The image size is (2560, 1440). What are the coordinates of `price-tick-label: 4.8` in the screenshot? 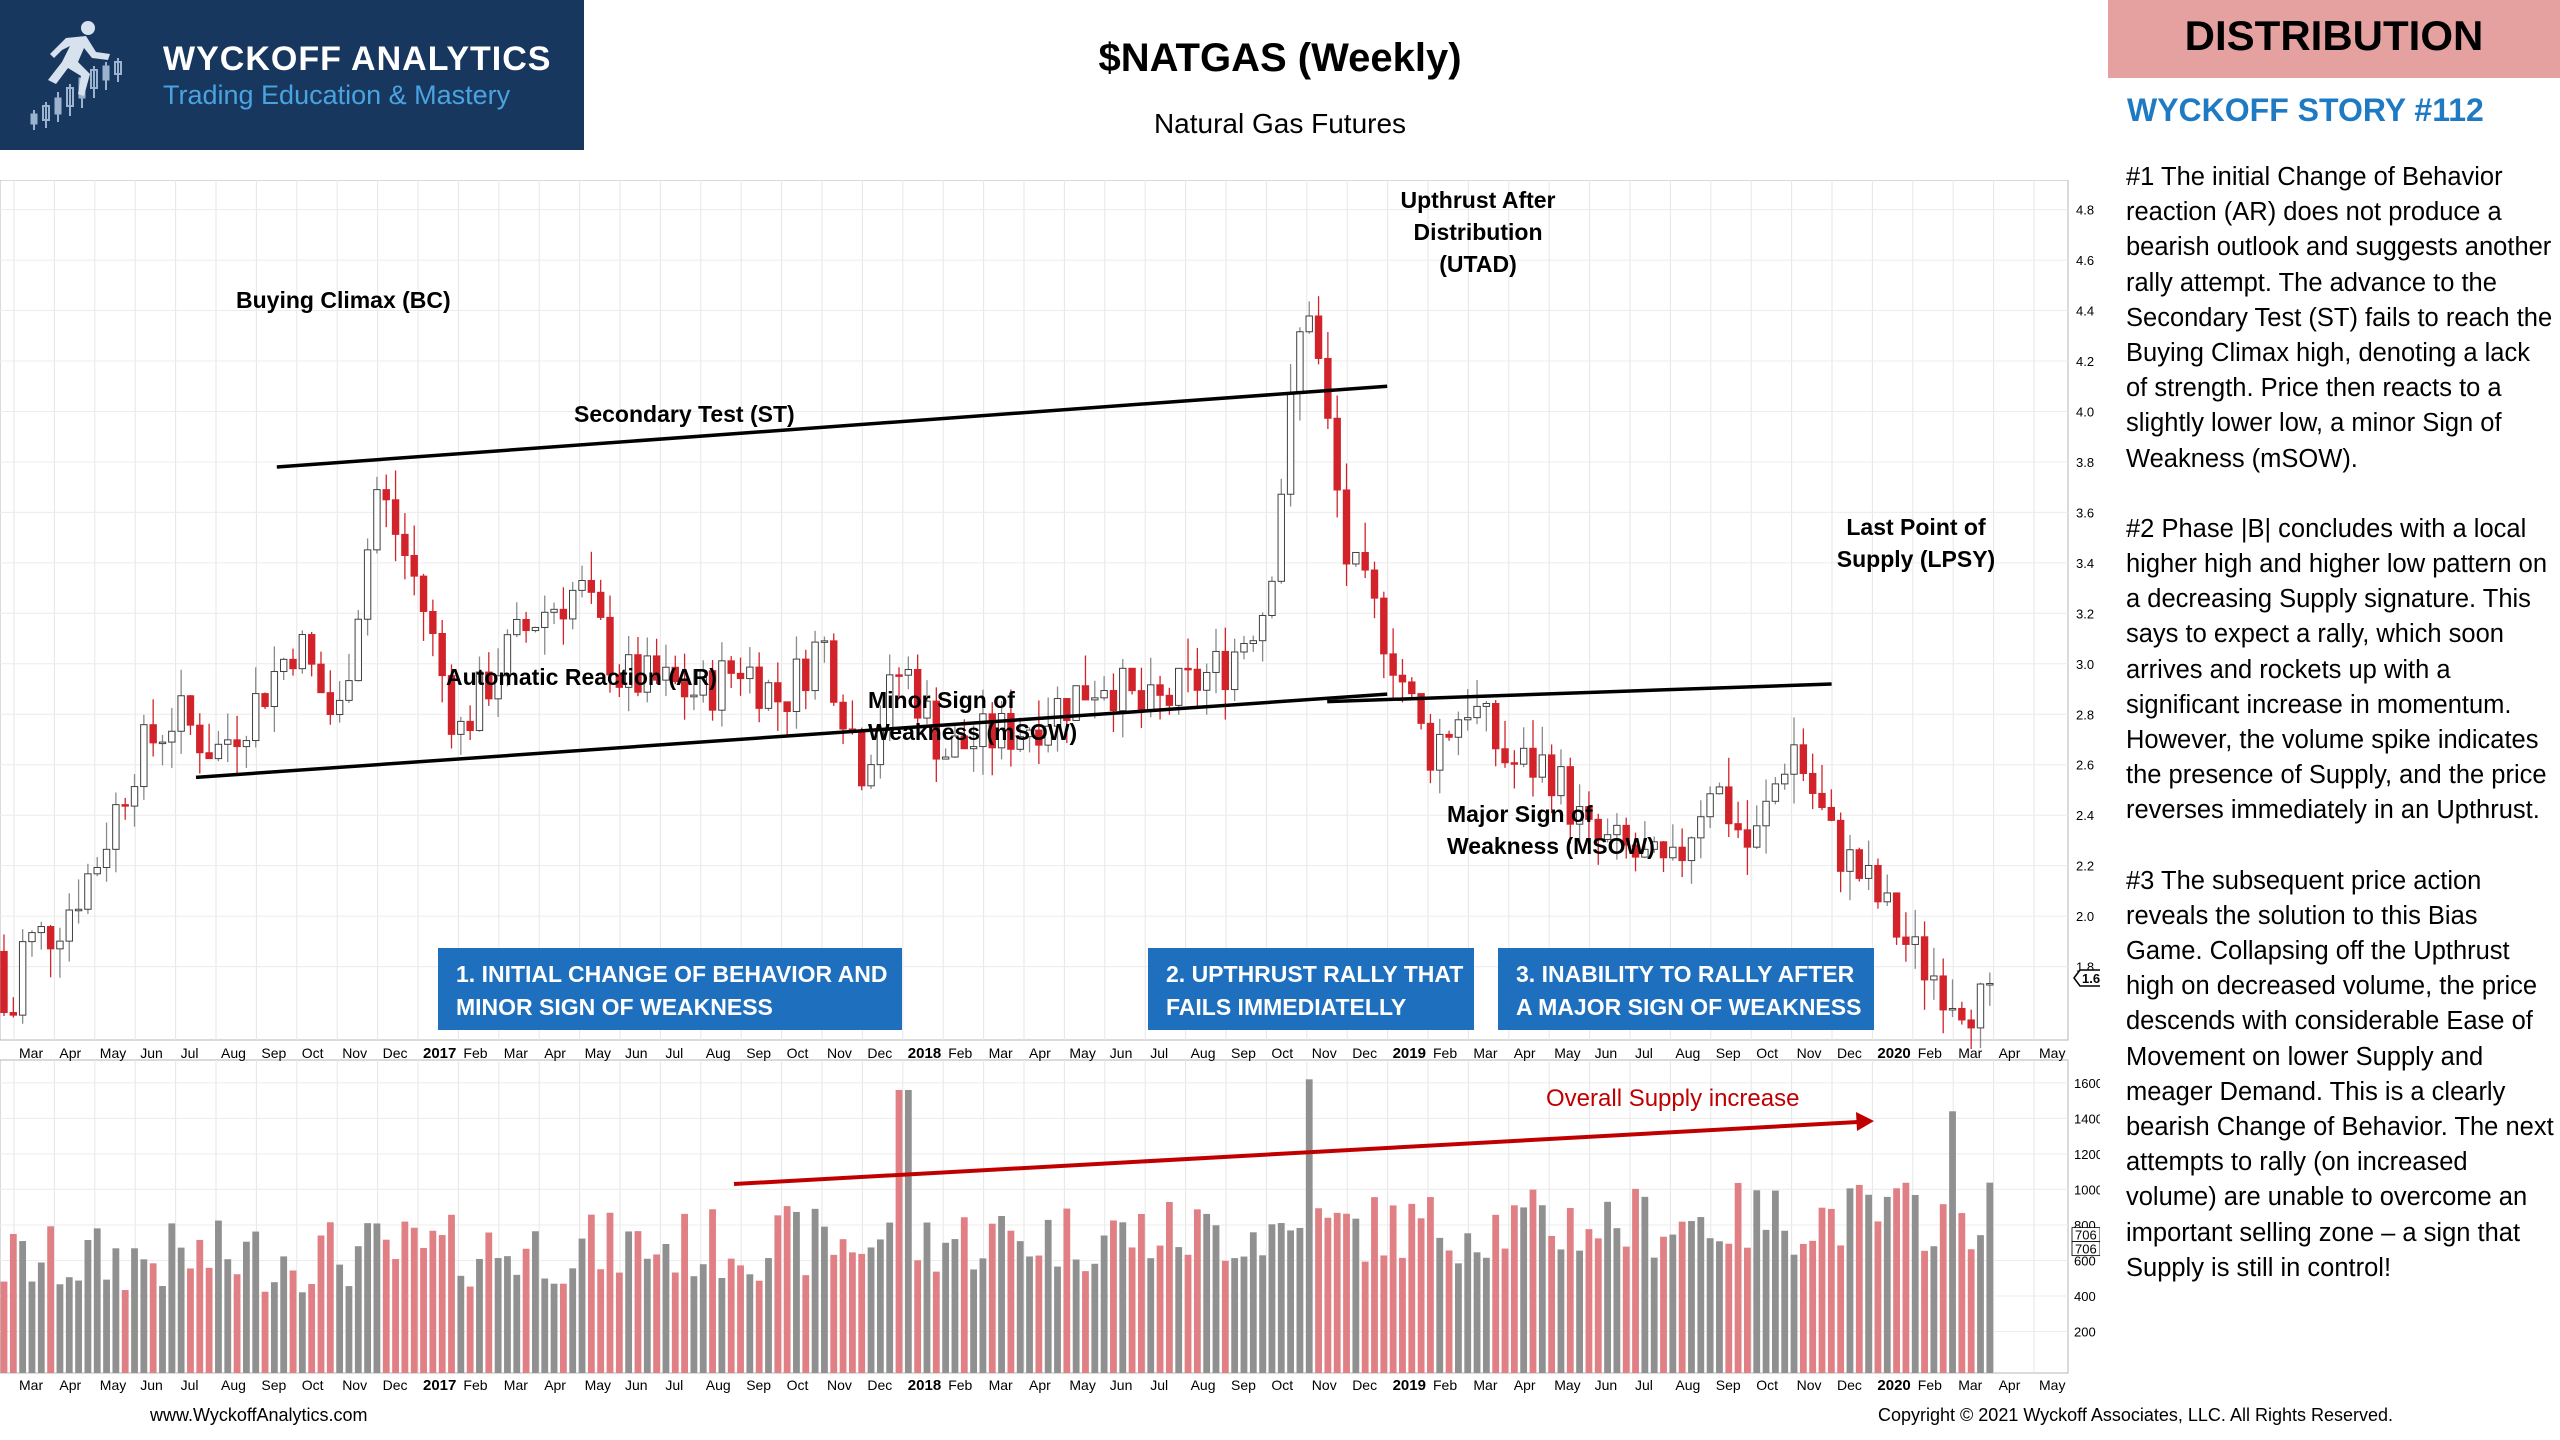 It's located at (2085, 210).